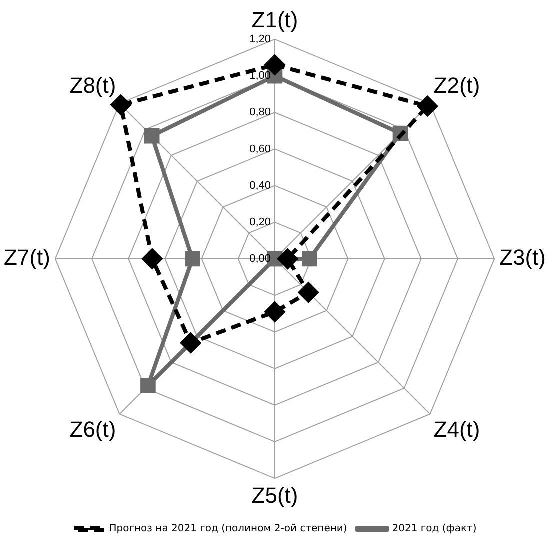 The width and height of the screenshot is (551, 548). Describe the element at coordinates (260, 186) in the screenshot. I see `y-tick-label: 0,40` at that location.